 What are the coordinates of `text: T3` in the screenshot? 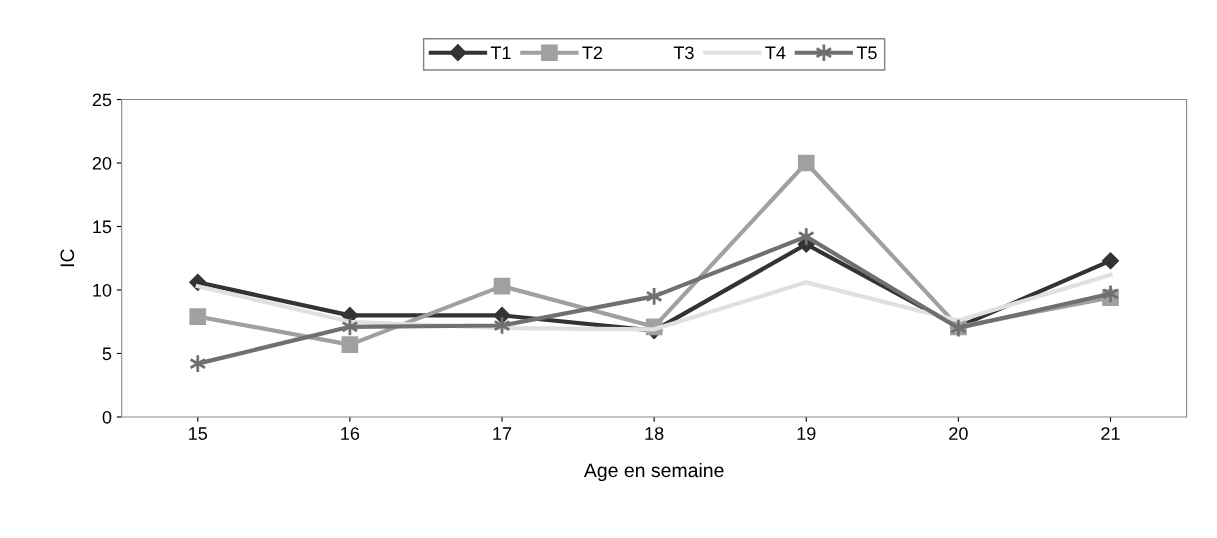 It's located at (683, 53).